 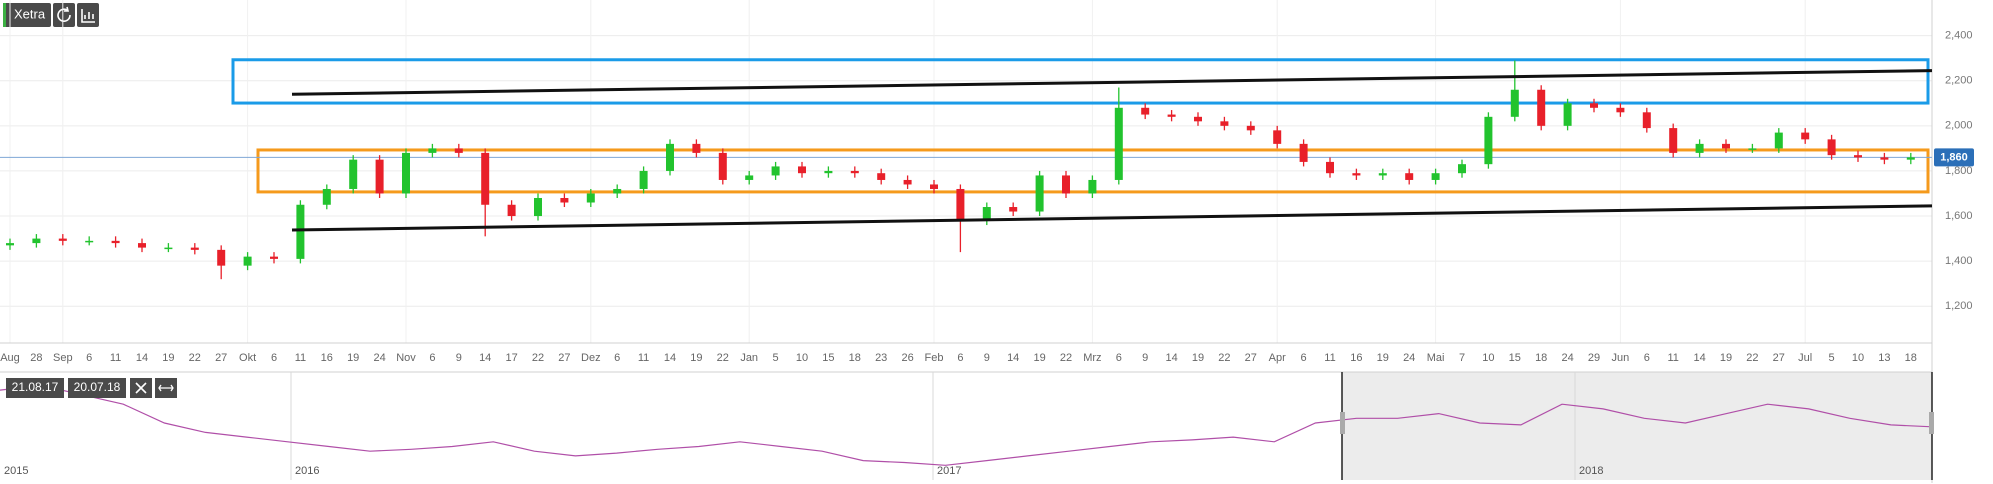 I want to click on toolbar: Xetra, so click(x=51, y=15).